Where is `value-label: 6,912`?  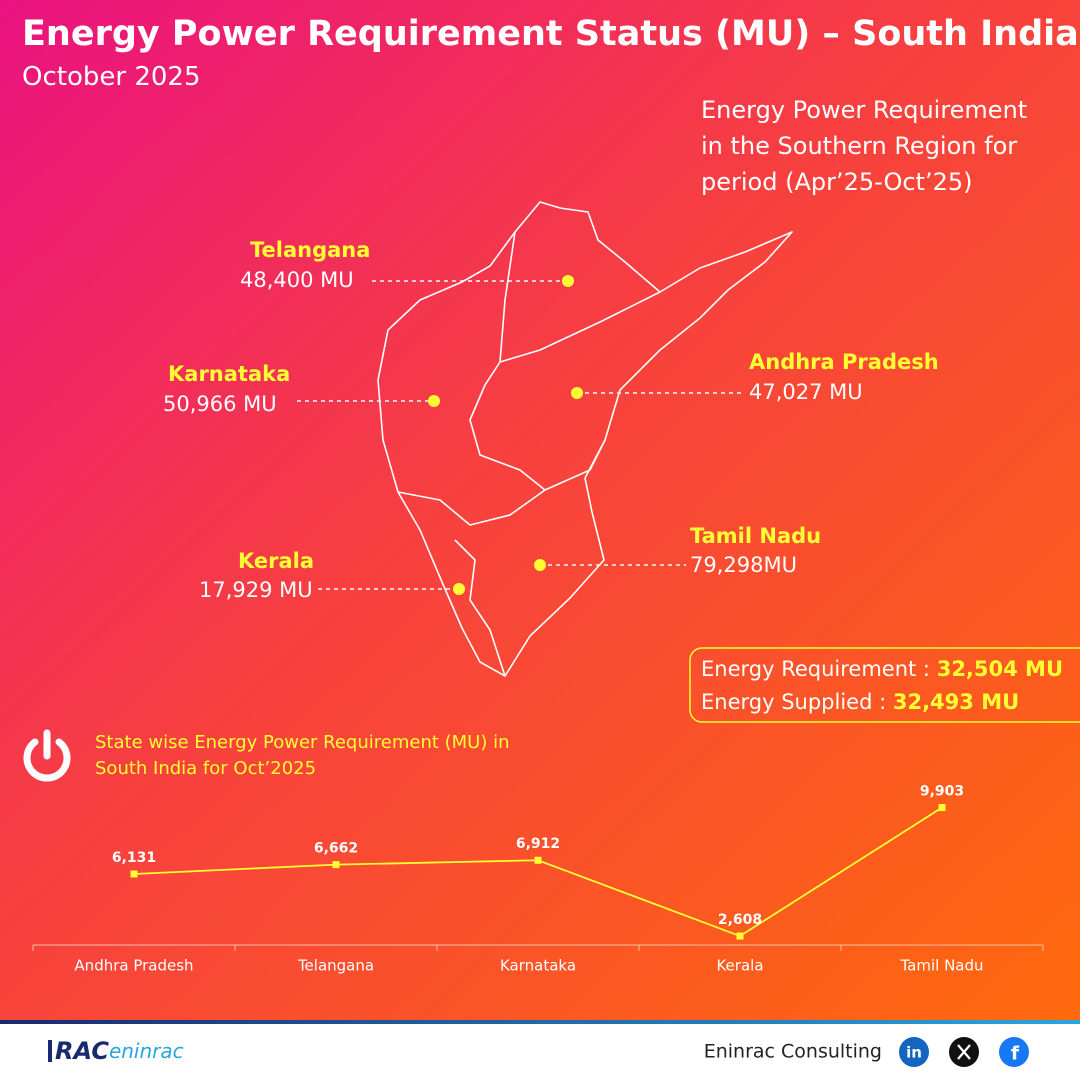
value-label: 6,912 is located at coordinates (538, 844).